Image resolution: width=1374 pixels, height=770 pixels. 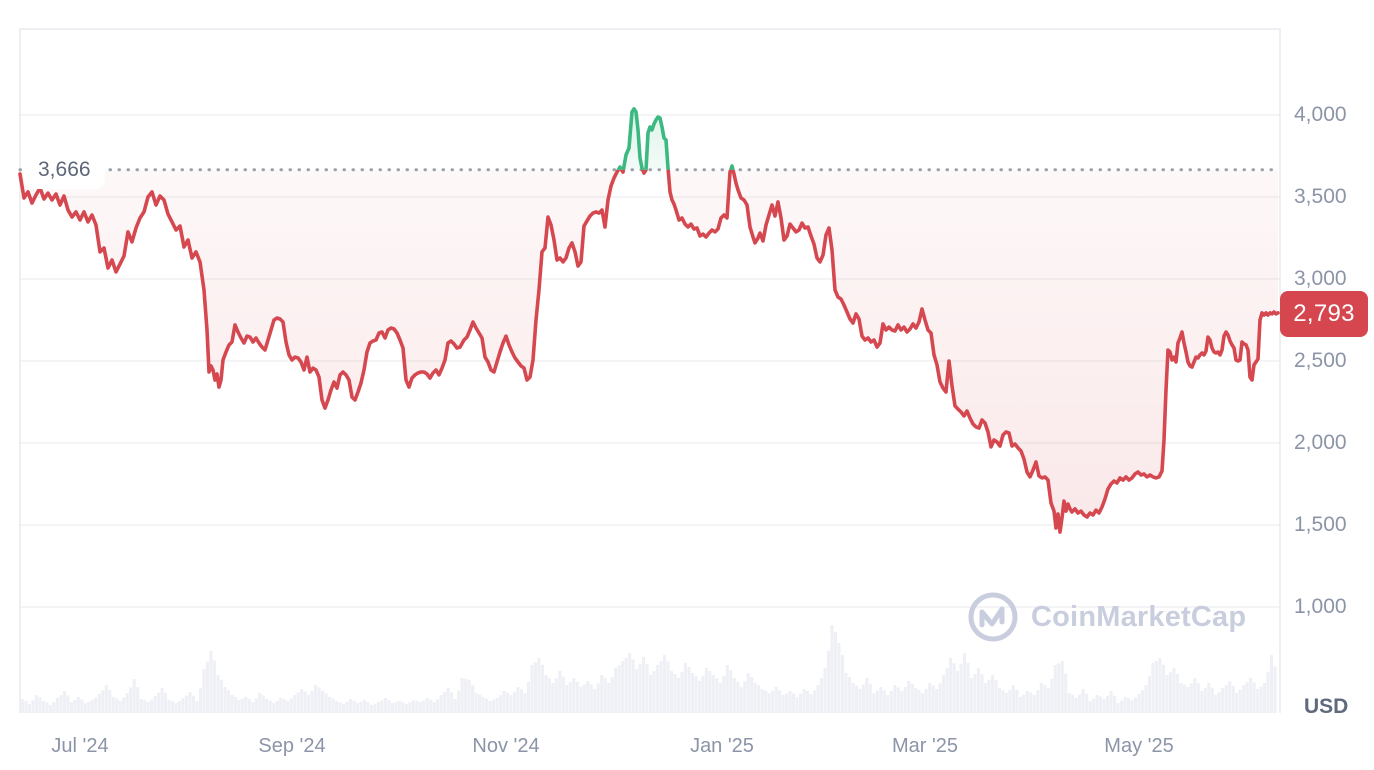 What do you see at coordinates (80, 746) in the screenshot?
I see `x-axis-tick-label: Jul '24` at bounding box center [80, 746].